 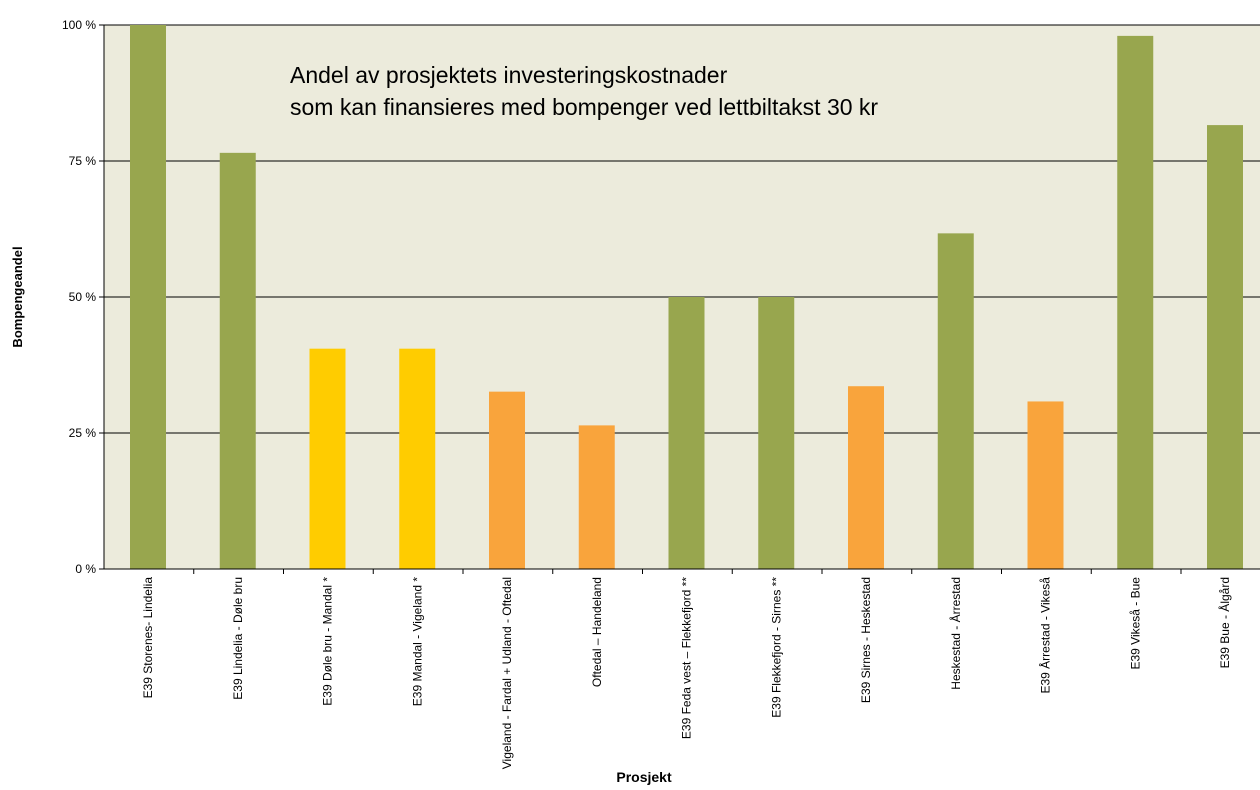 What do you see at coordinates (687, 658) in the screenshot?
I see `x-tick-label: E39 Feda vest – Flekkefjord **` at bounding box center [687, 658].